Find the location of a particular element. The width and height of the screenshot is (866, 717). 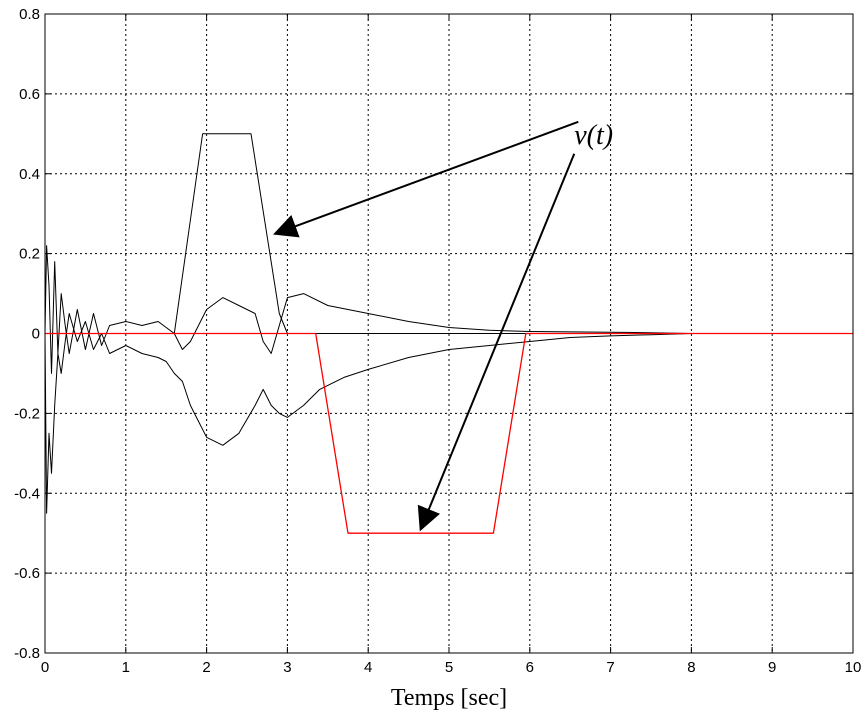

x-tick-label: 9 is located at coordinates (772, 667).